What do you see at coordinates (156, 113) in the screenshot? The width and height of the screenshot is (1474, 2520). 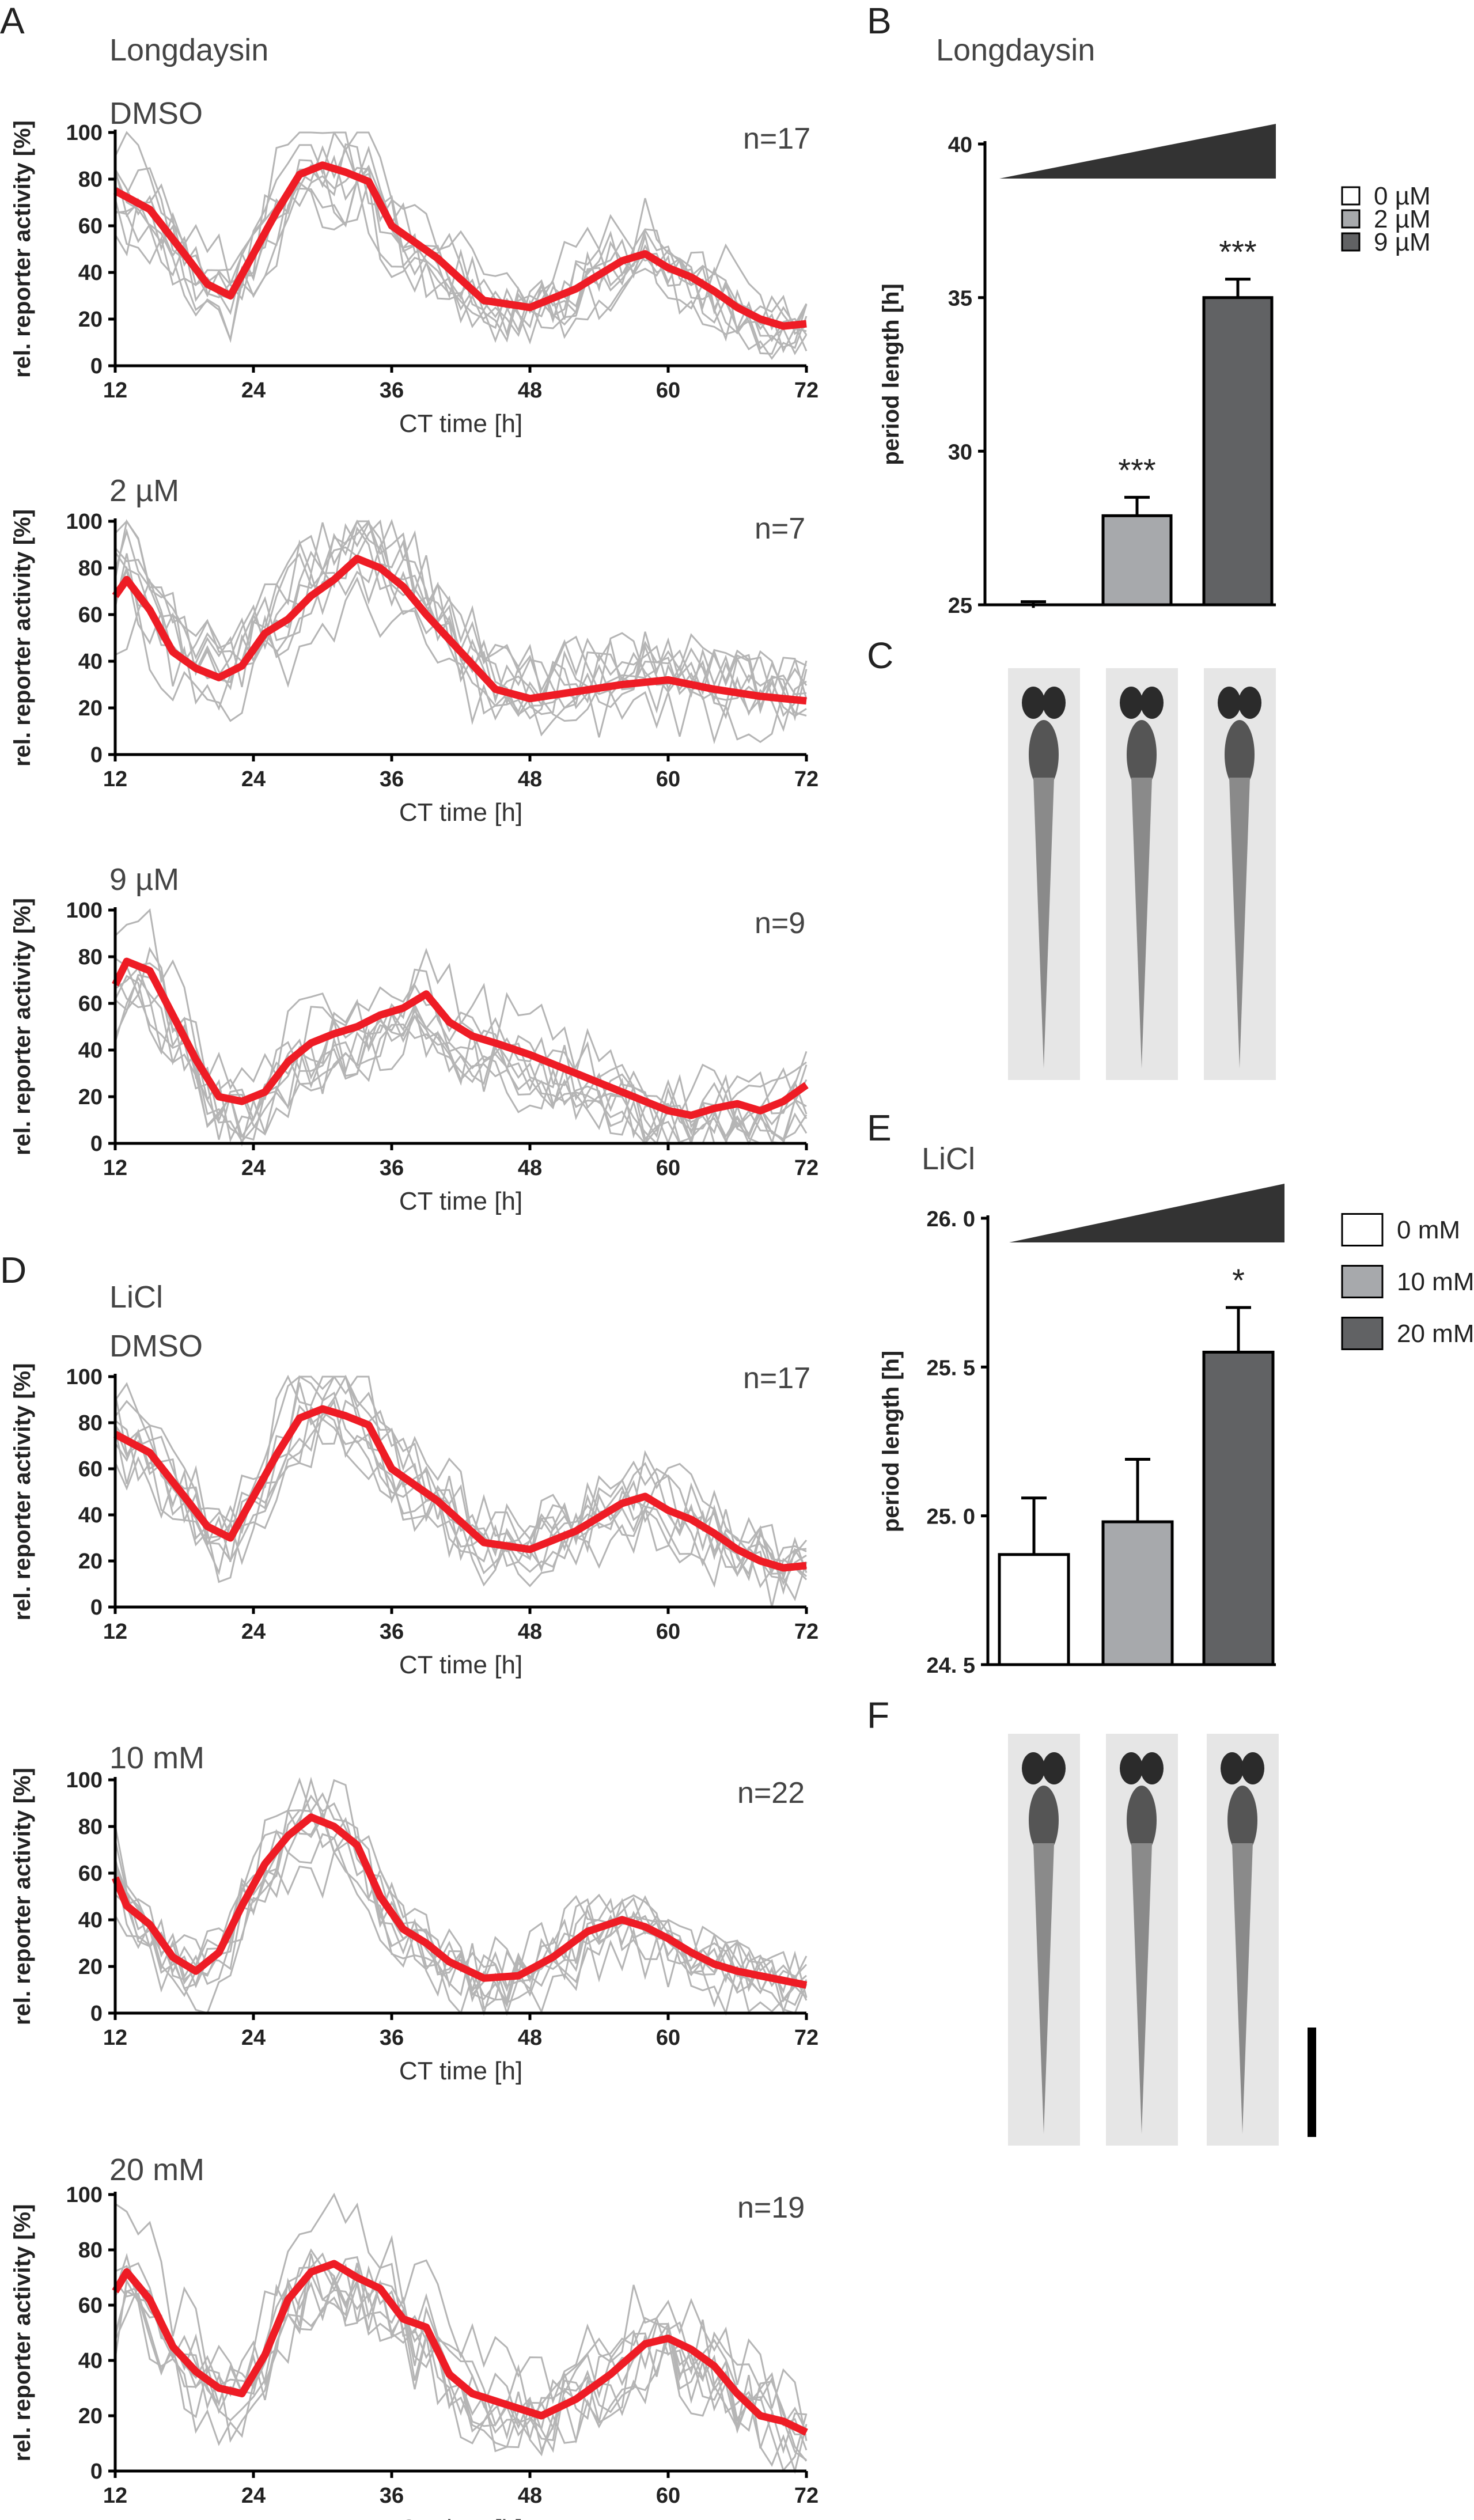 I see `condition-label: DMSO` at bounding box center [156, 113].